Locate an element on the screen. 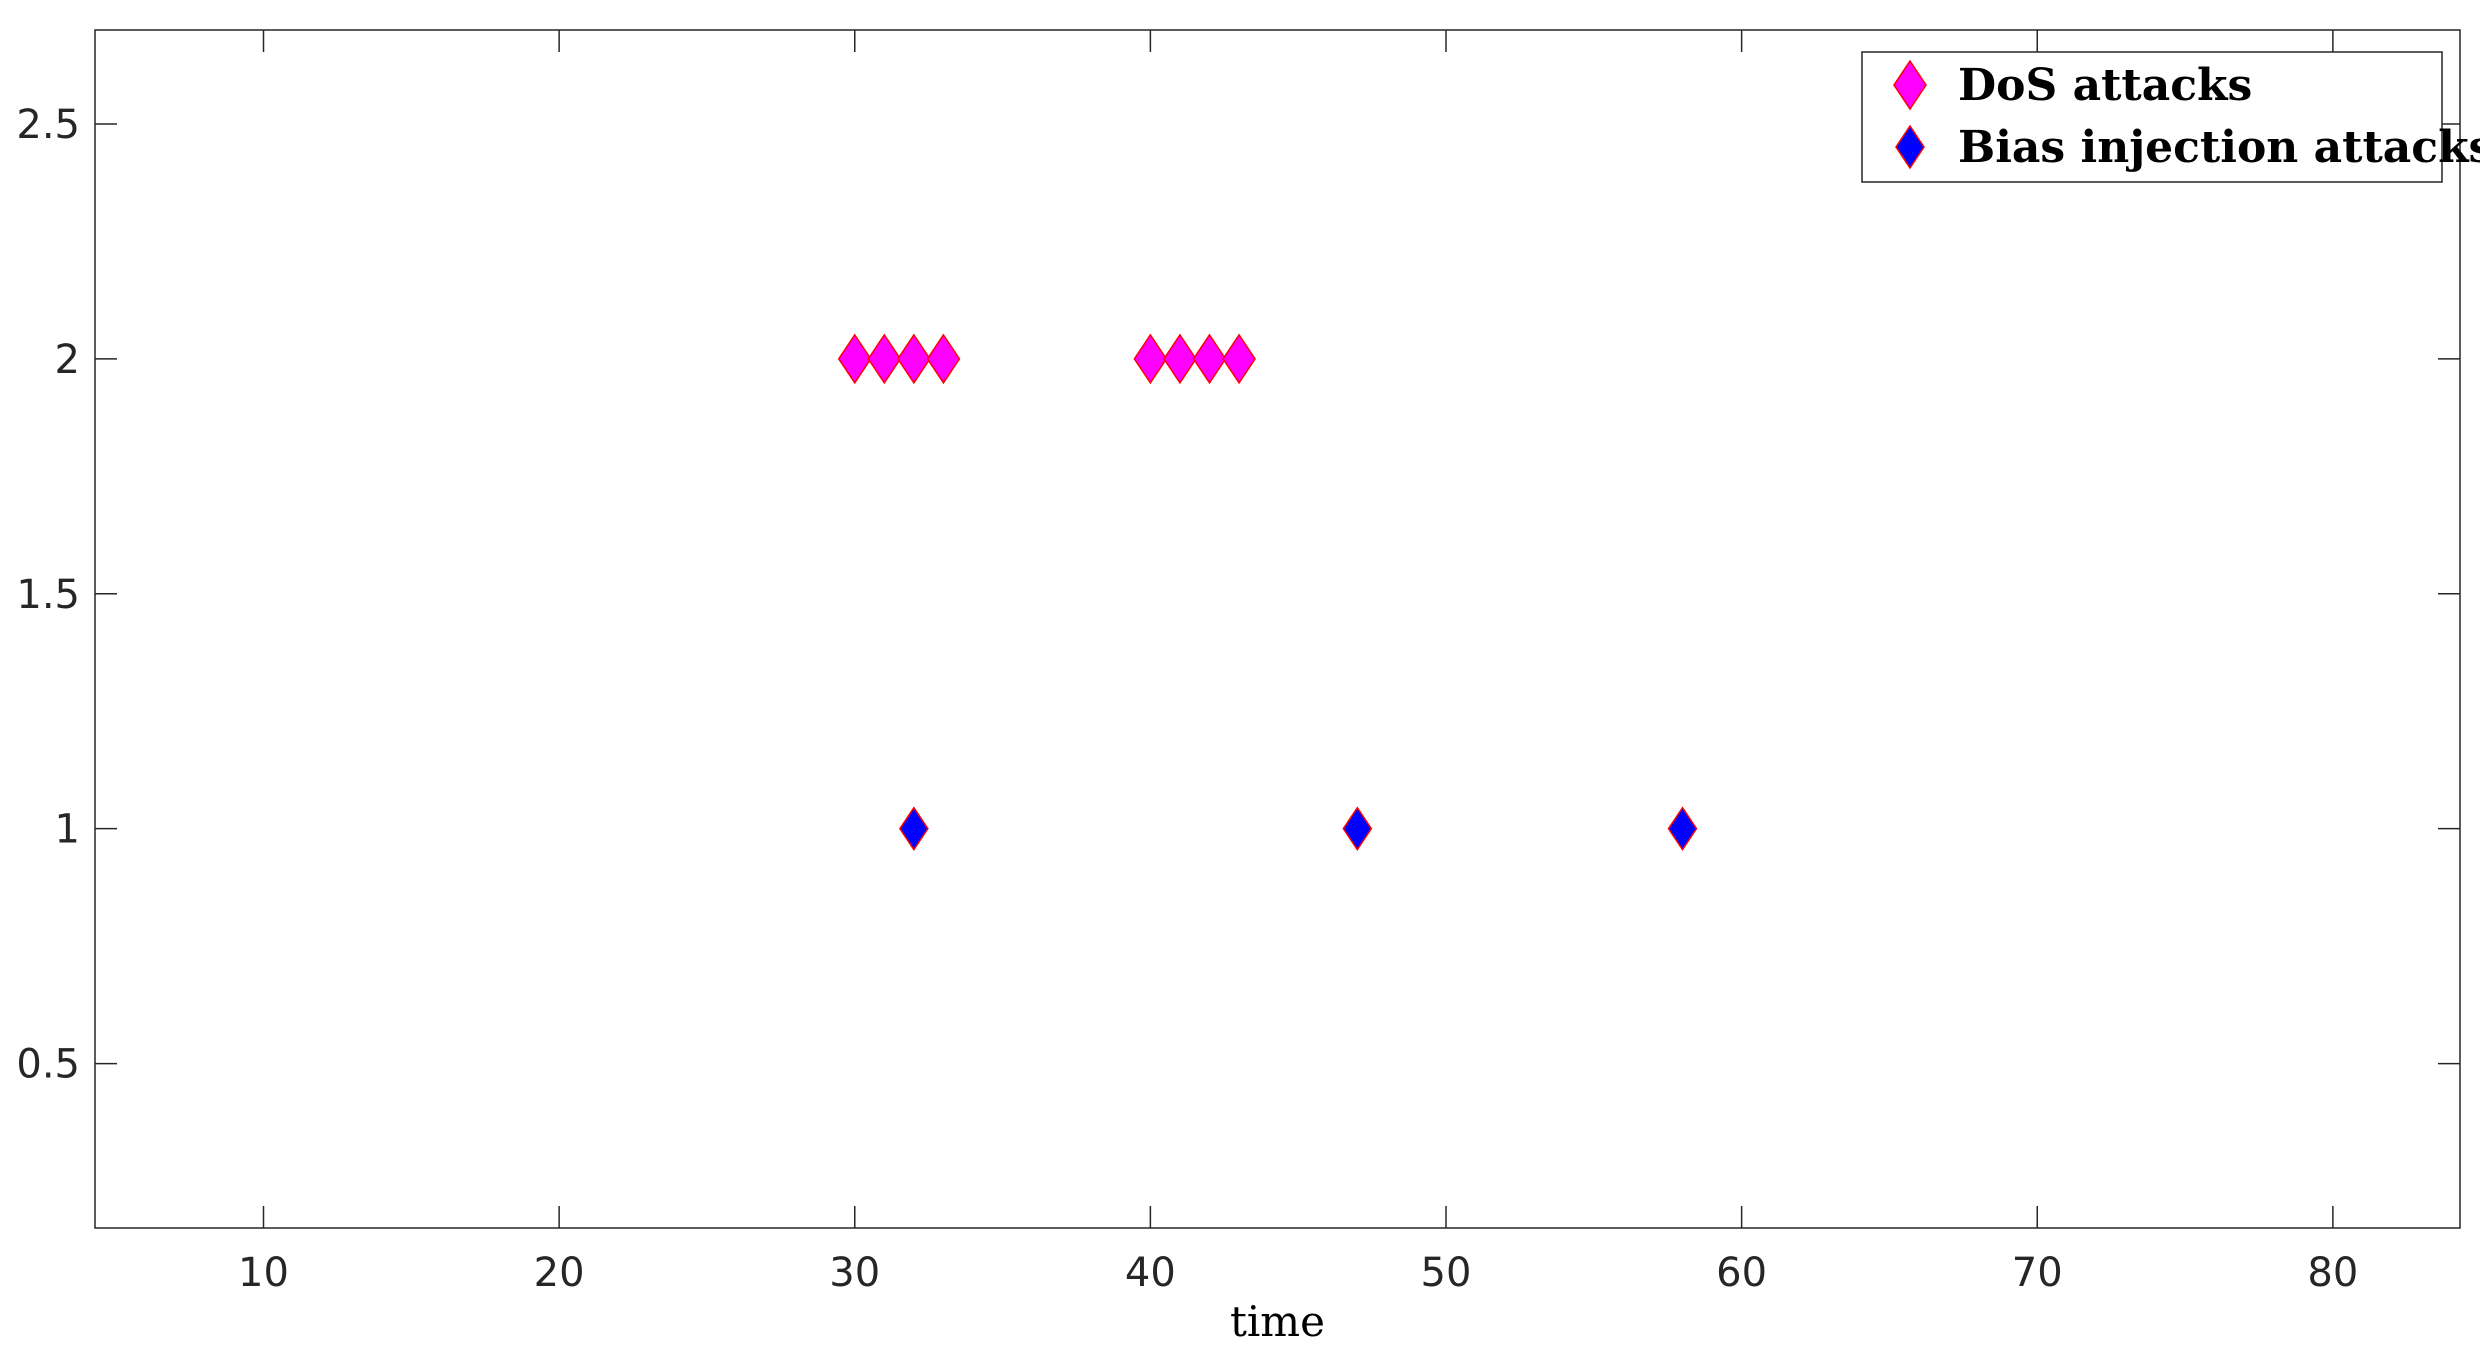 This screenshot has width=2480, height=1360. legend-box is located at coordinates (2152, 117).